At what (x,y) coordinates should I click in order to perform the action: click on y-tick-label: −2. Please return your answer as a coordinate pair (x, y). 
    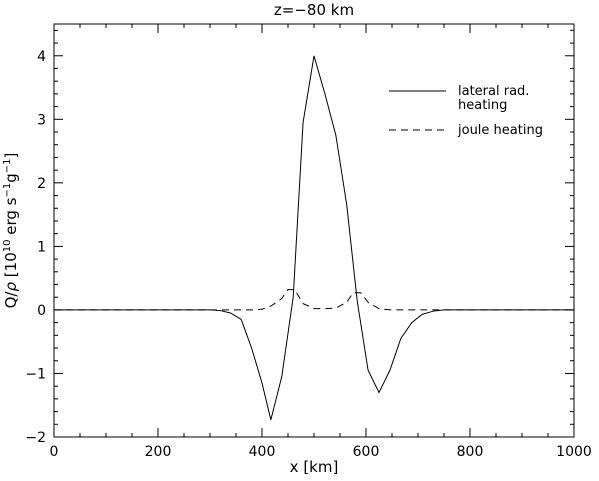
    Looking at the image, I should click on (35, 438).